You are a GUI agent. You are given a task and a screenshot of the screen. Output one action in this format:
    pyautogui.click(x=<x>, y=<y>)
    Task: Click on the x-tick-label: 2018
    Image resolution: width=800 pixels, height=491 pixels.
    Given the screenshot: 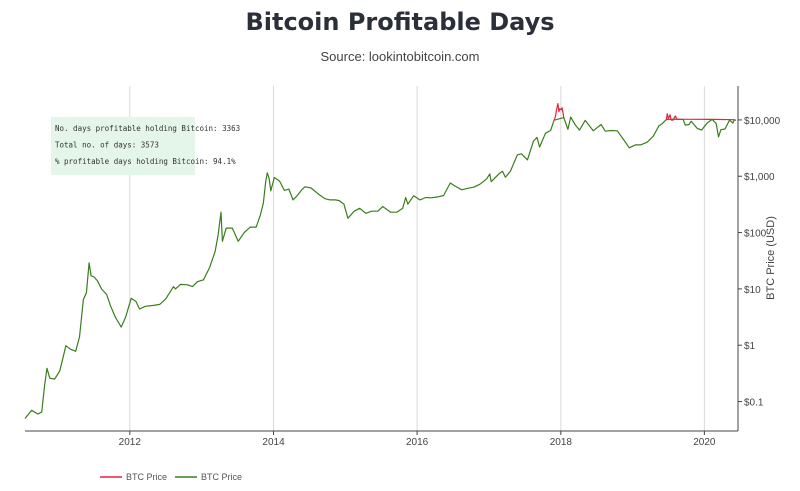 What is the action you would take?
    pyautogui.click(x=561, y=442)
    